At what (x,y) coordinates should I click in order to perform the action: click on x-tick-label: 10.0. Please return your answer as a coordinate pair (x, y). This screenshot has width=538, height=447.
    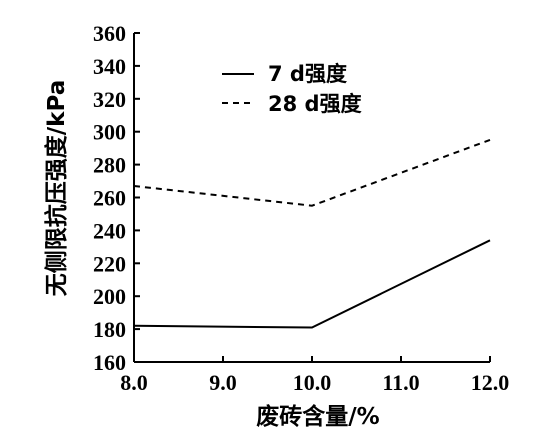
    Looking at the image, I should click on (312, 382).